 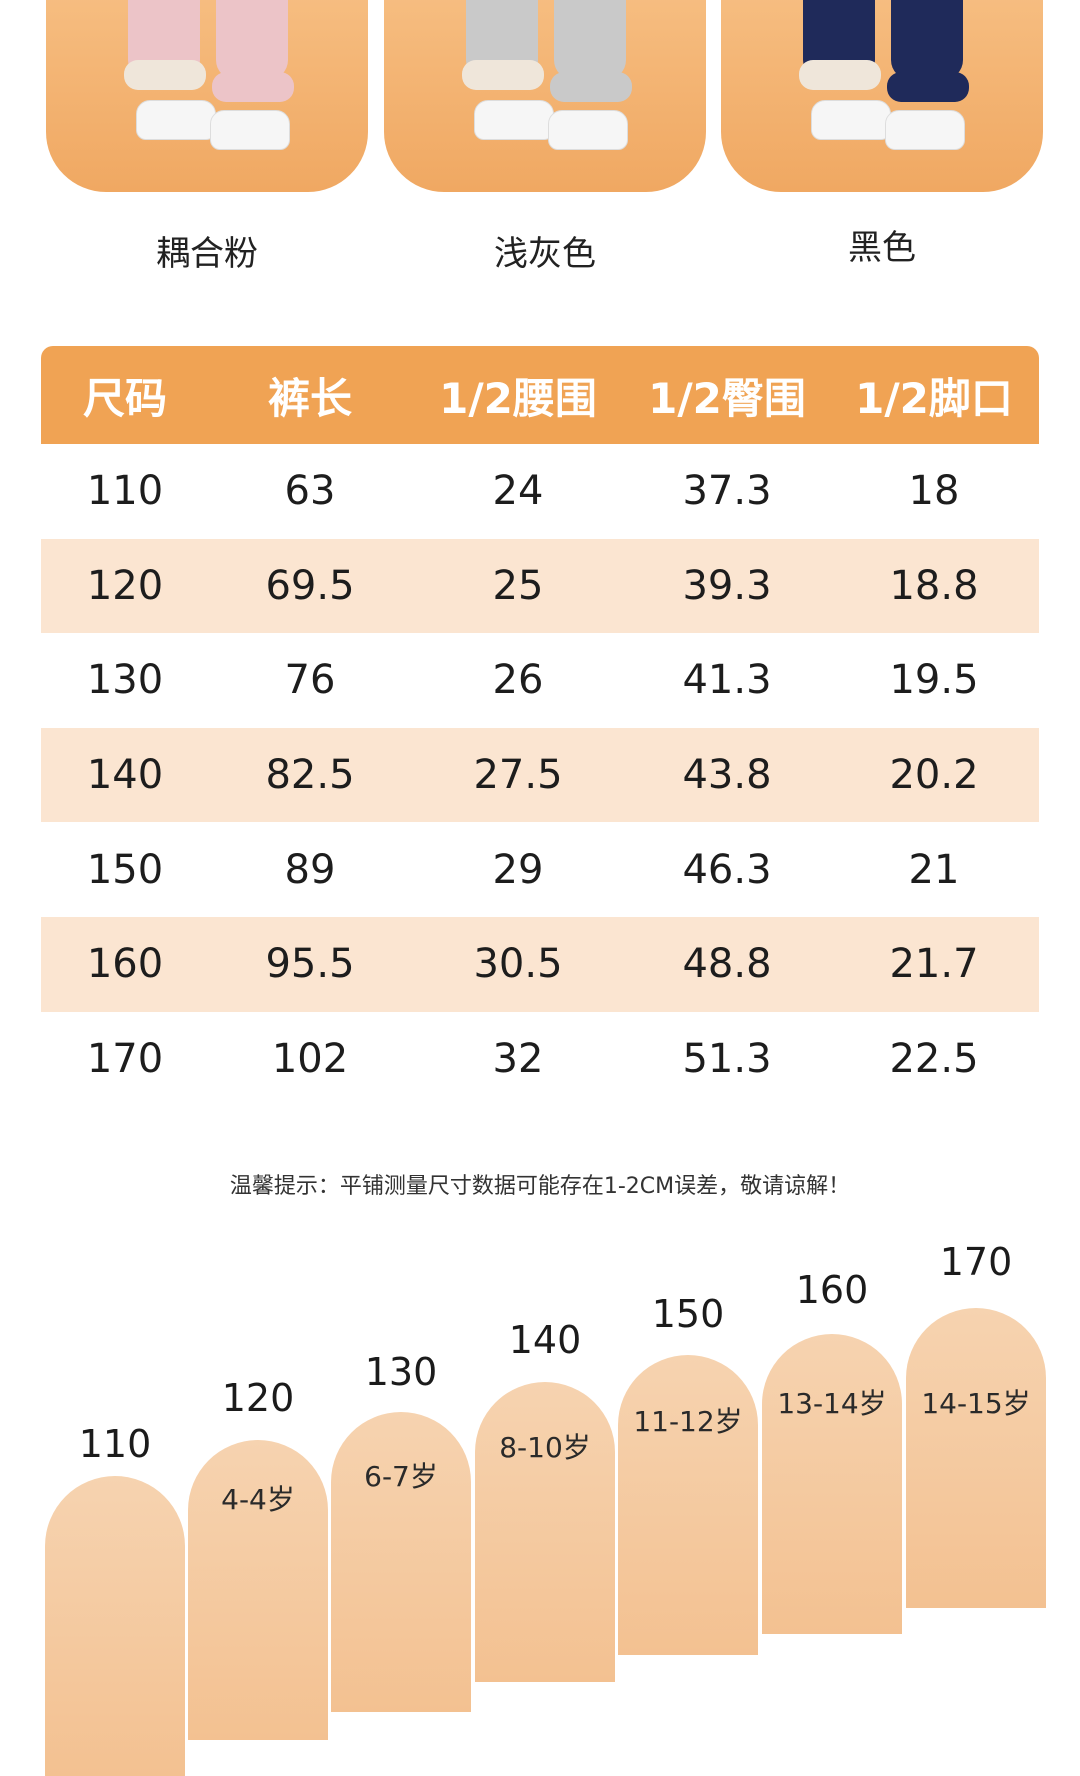 I want to click on step-age-label: 14-15岁, so click(x=976, y=1403).